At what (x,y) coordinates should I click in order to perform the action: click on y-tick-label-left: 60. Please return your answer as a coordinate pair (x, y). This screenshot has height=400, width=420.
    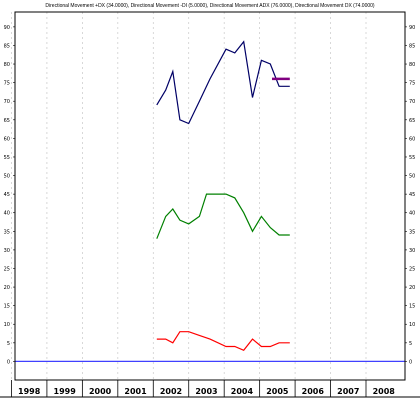
    Looking at the image, I should click on (7, 139).